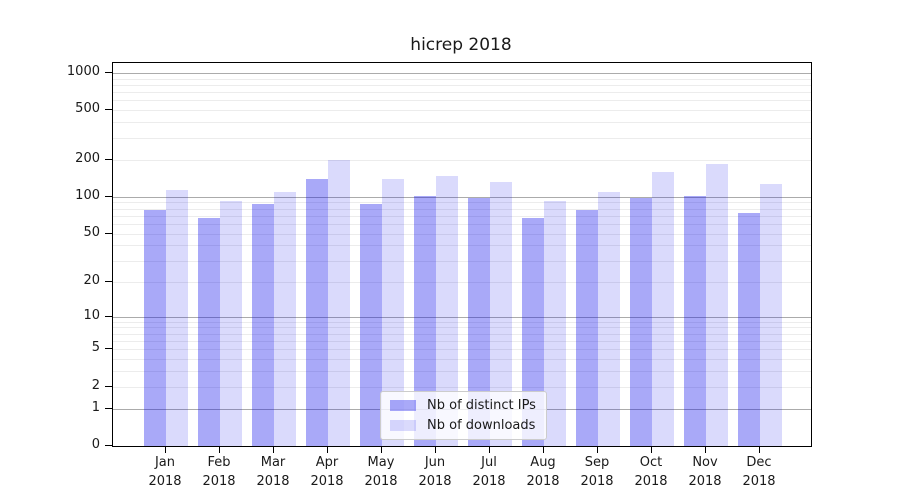 This screenshot has width=900, height=500. What do you see at coordinates (327, 472) in the screenshot?
I see `x-tick-label: Apr 2018` at bounding box center [327, 472].